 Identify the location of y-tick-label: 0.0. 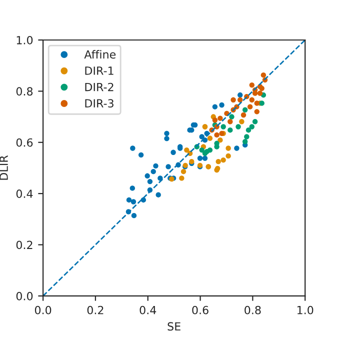
(24, 296).